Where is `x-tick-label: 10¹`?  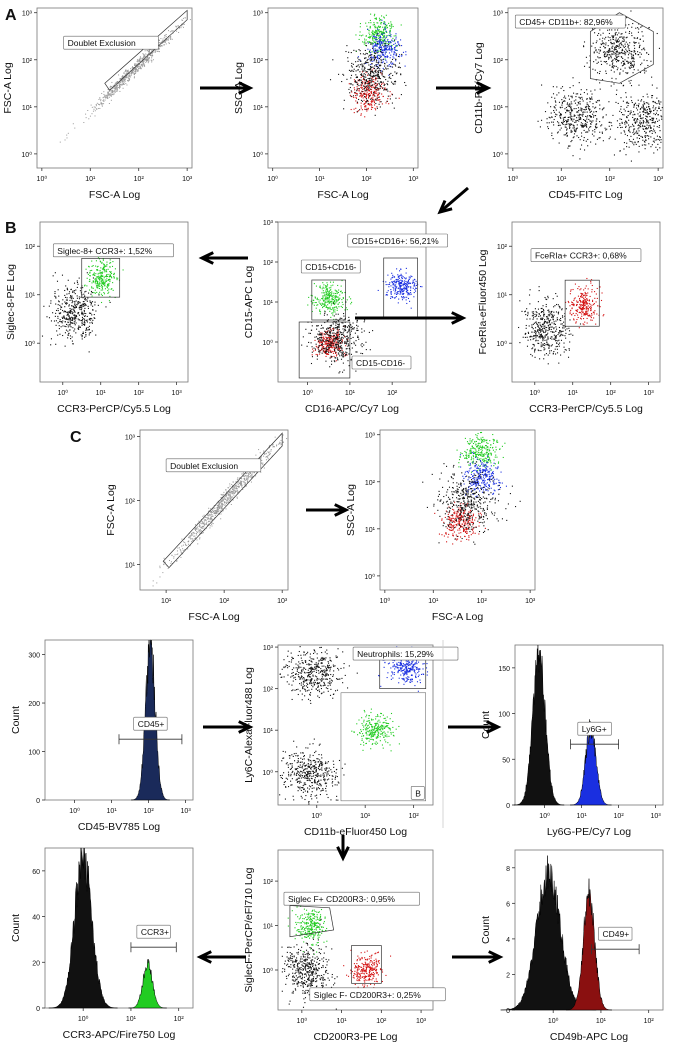 x-tick-label: 10¹ is located at coordinates (350, 393).